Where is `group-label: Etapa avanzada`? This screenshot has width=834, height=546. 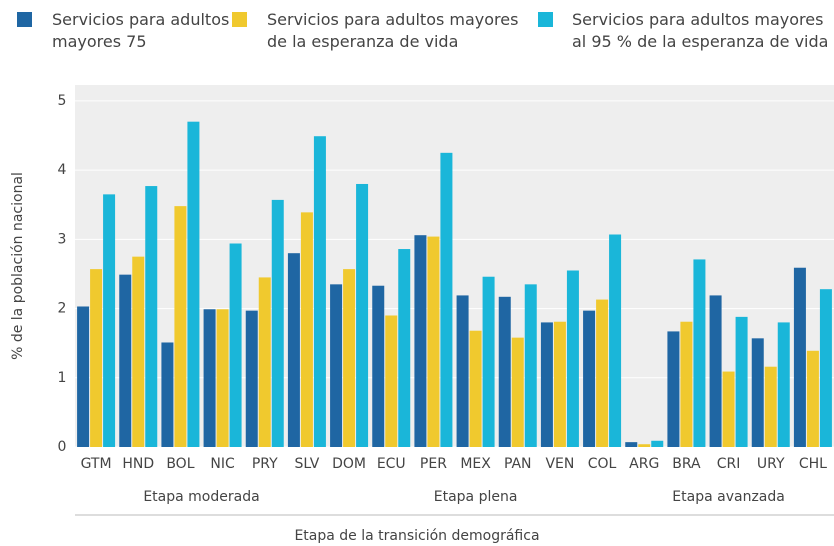 group-label: Etapa avanzada is located at coordinates (728, 497).